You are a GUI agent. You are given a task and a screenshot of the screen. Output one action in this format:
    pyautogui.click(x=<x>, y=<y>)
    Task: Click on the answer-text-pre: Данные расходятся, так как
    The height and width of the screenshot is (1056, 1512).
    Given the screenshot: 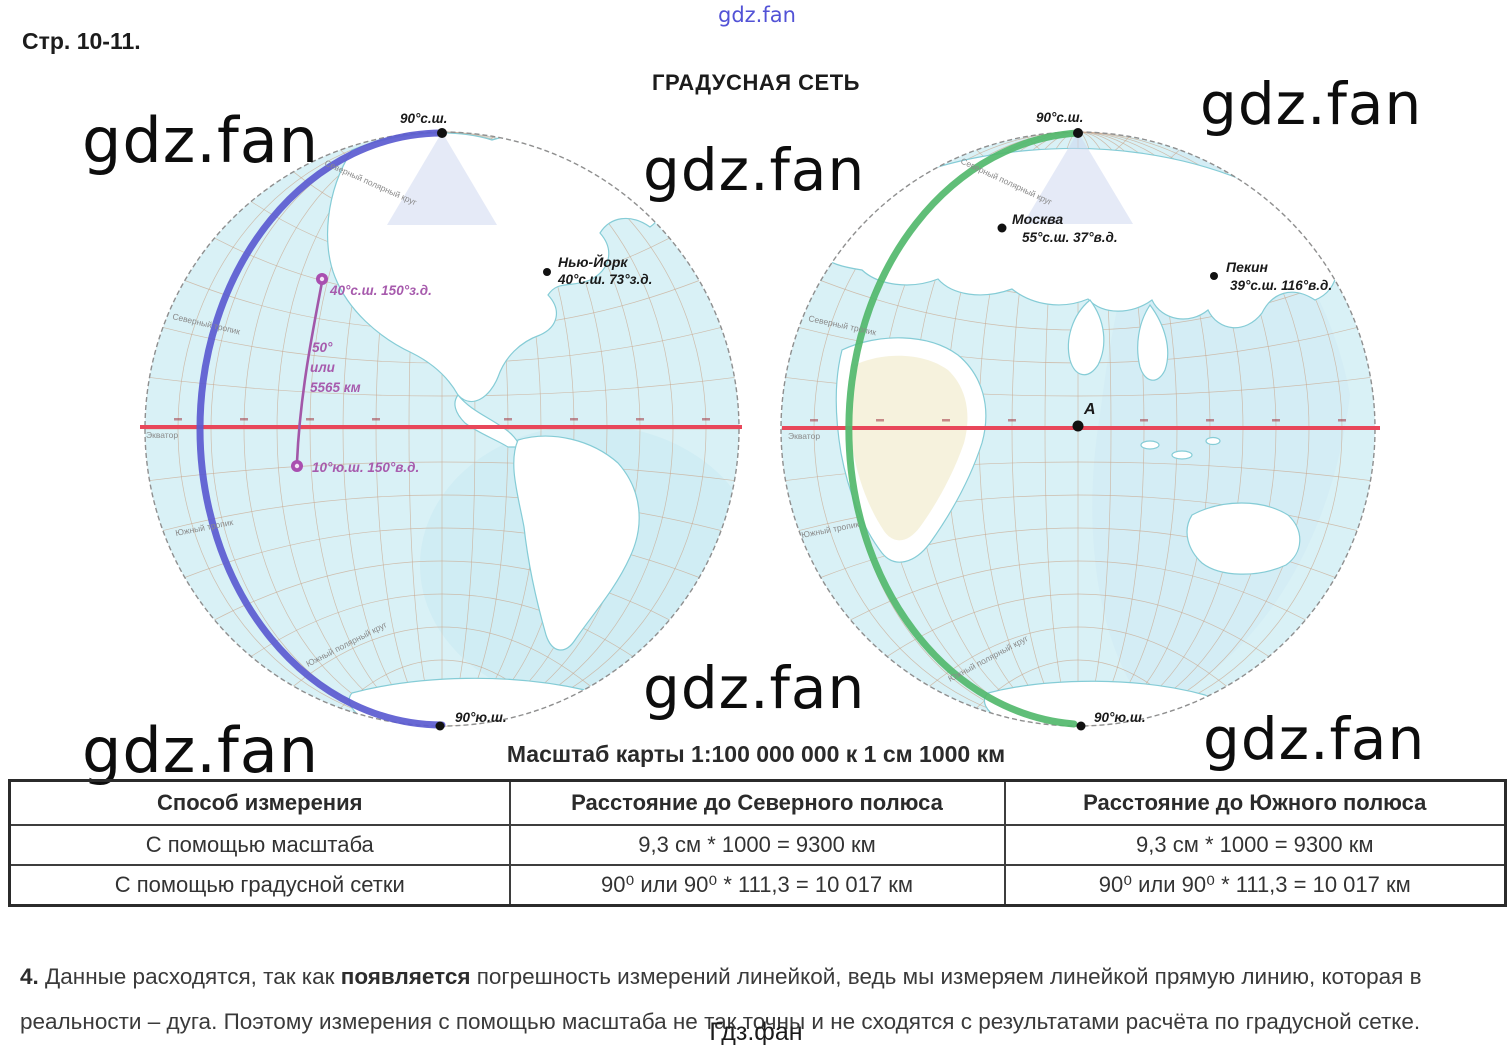 What is the action you would take?
    pyautogui.click(x=189, y=976)
    